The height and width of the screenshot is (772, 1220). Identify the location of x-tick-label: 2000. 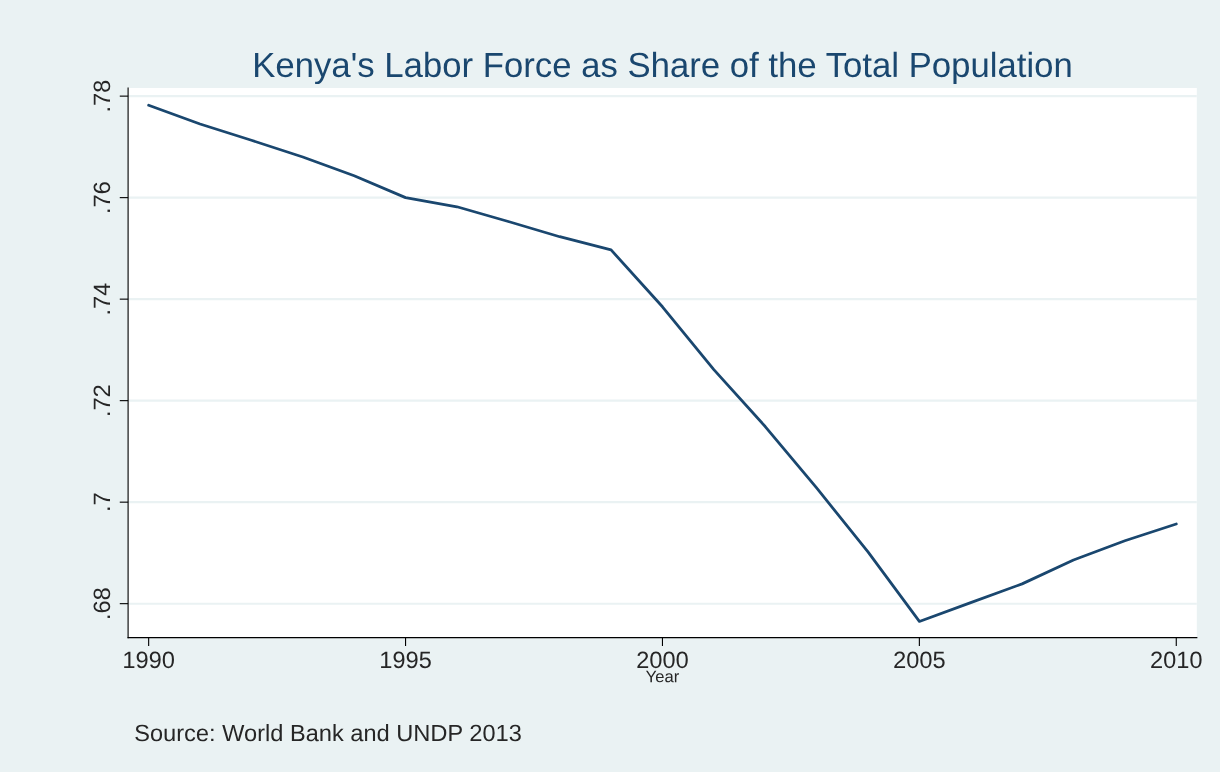
(662, 660).